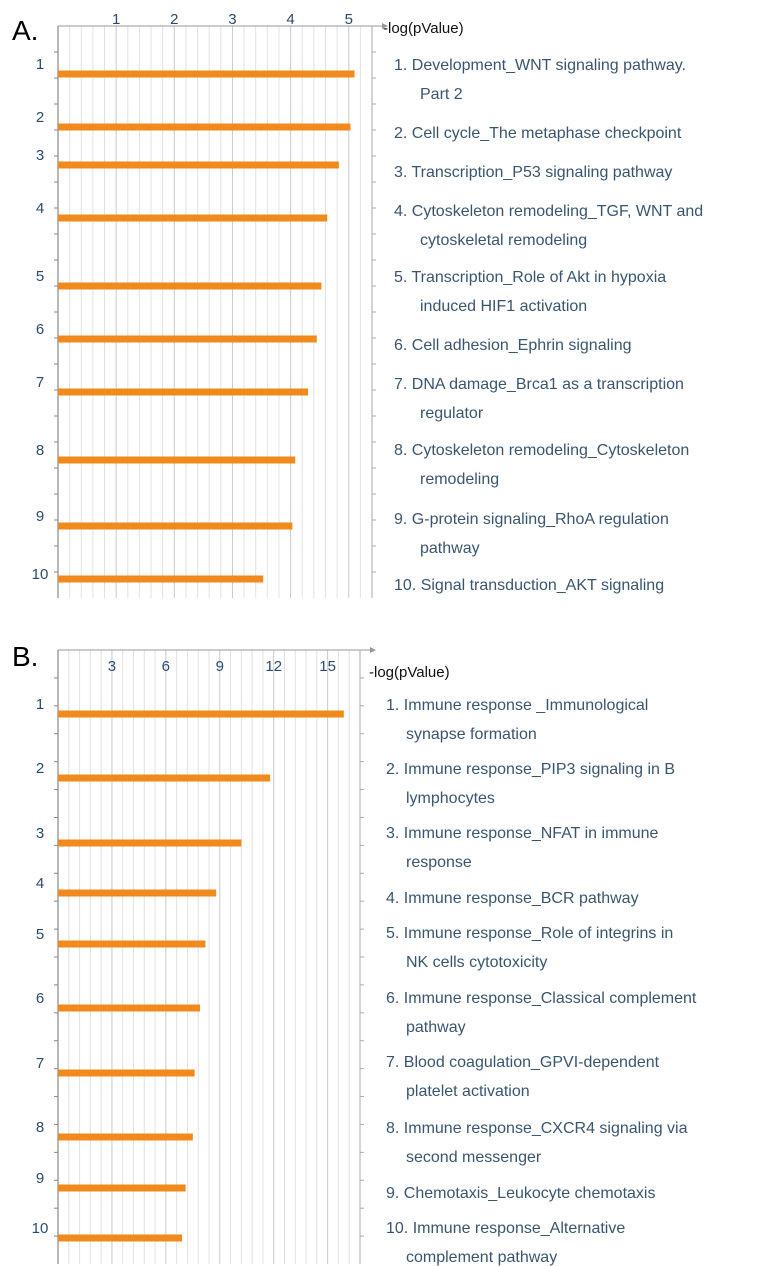  Describe the element at coordinates (450, 548) in the screenshot. I see `pathway-label-line: pathway` at that location.